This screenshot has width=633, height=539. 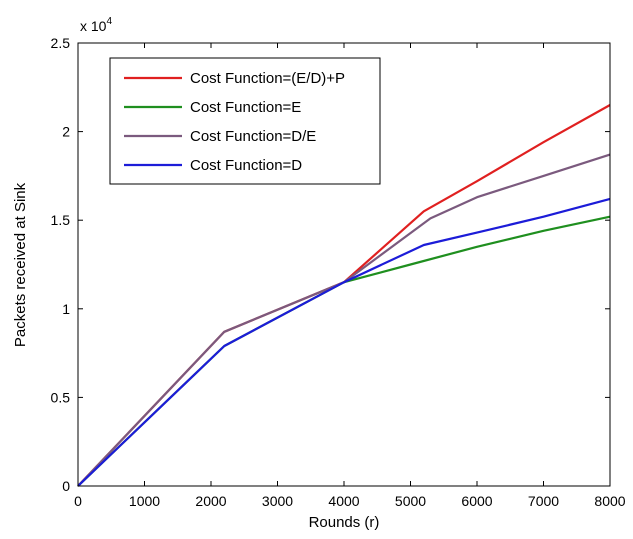 What do you see at coordinates (66, 309) in the screenshot?
I see `y-tick-label: 1` at bounding box center [66, 309].